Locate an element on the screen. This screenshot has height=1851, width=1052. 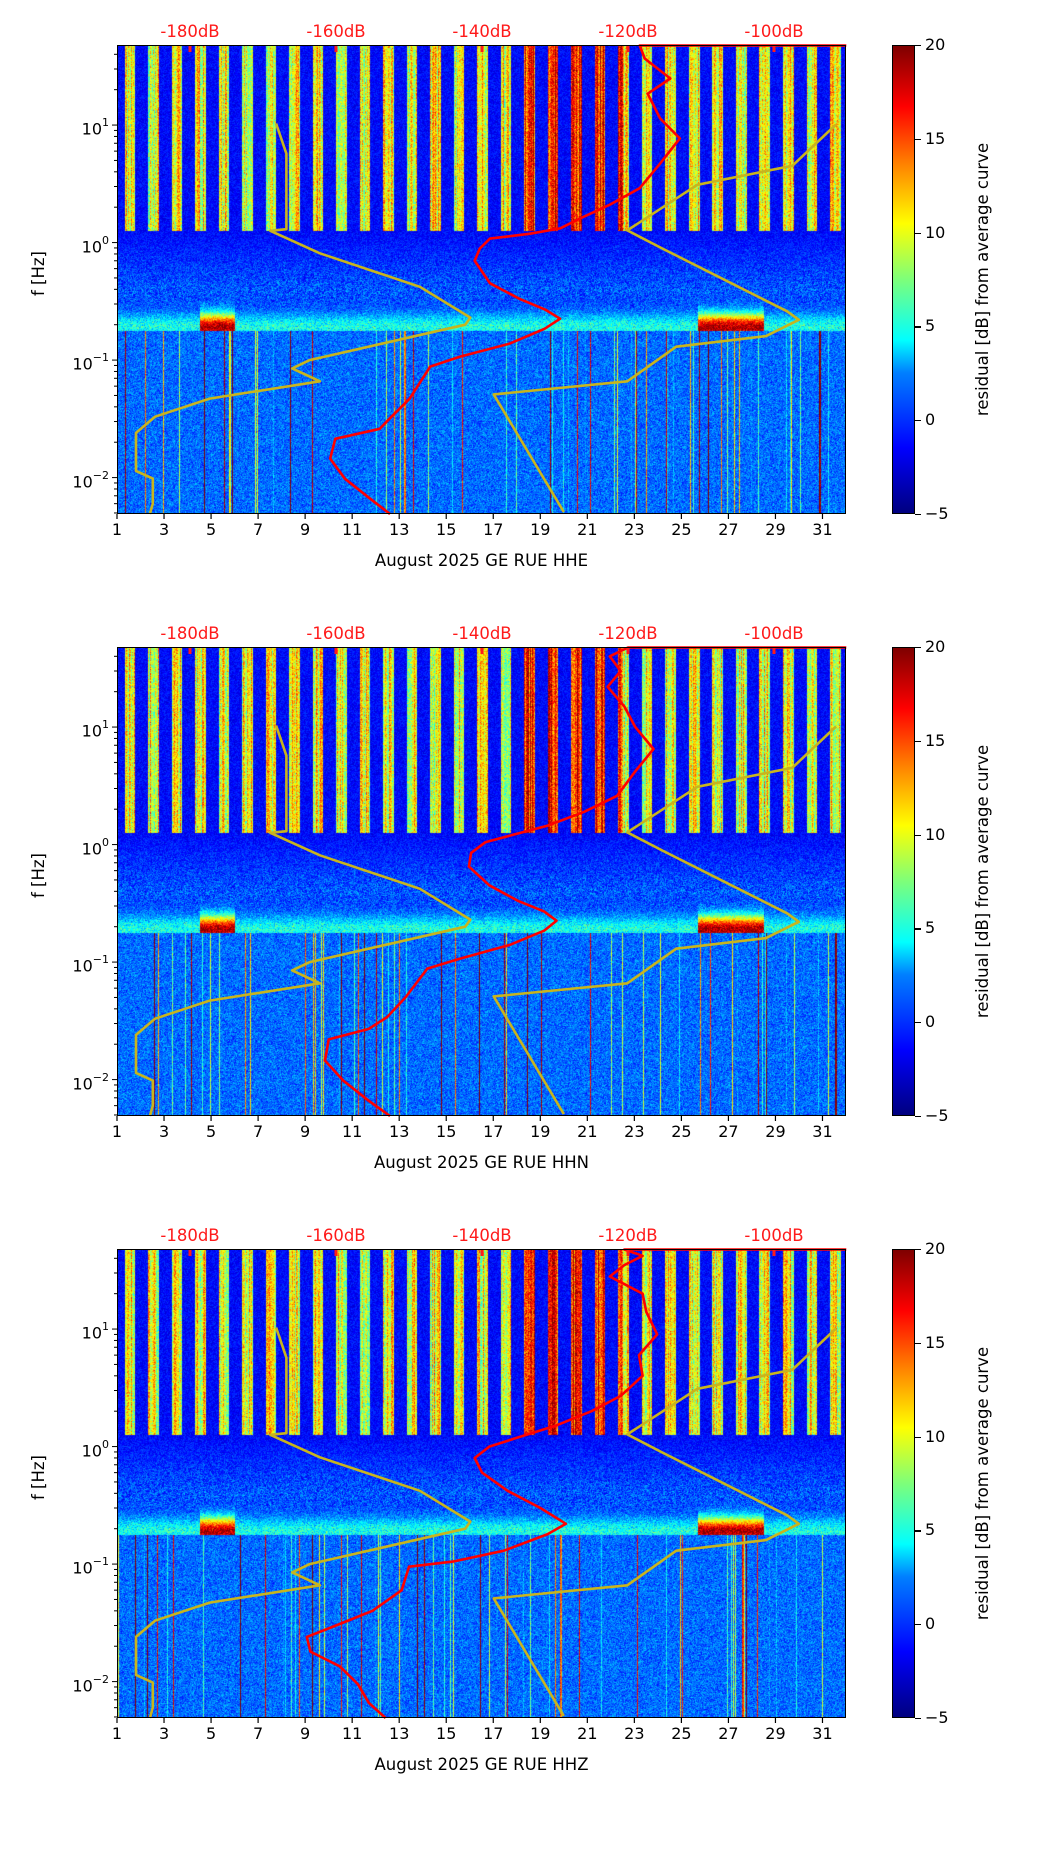
y-tick-exponent: 1 is located at coordinates (105, 725).